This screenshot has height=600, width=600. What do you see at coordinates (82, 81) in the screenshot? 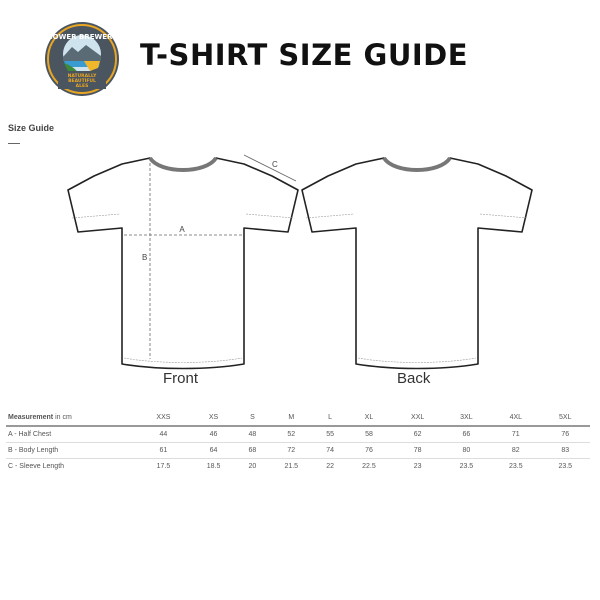
I see `svg-text: BEAUTIFUL` at bounding box center [82, 81].